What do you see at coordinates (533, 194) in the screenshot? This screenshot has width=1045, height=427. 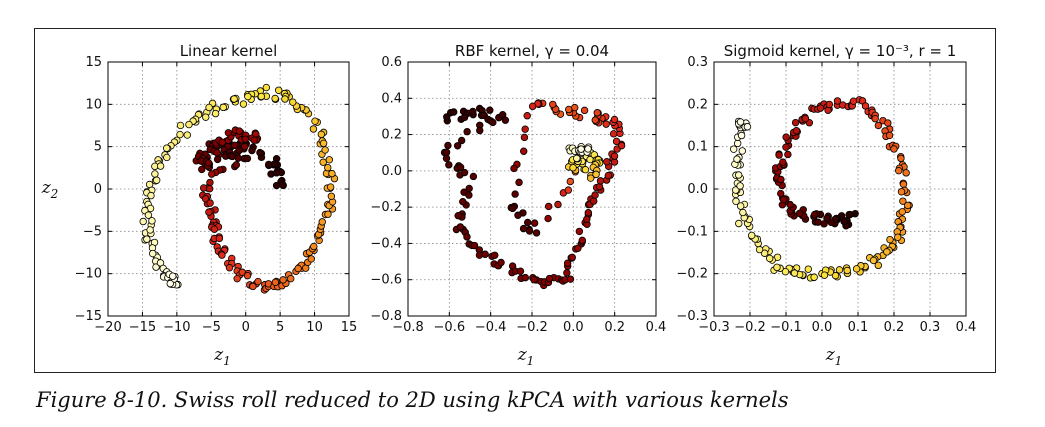 I see `points-layer` at bounding box center [533, 194].